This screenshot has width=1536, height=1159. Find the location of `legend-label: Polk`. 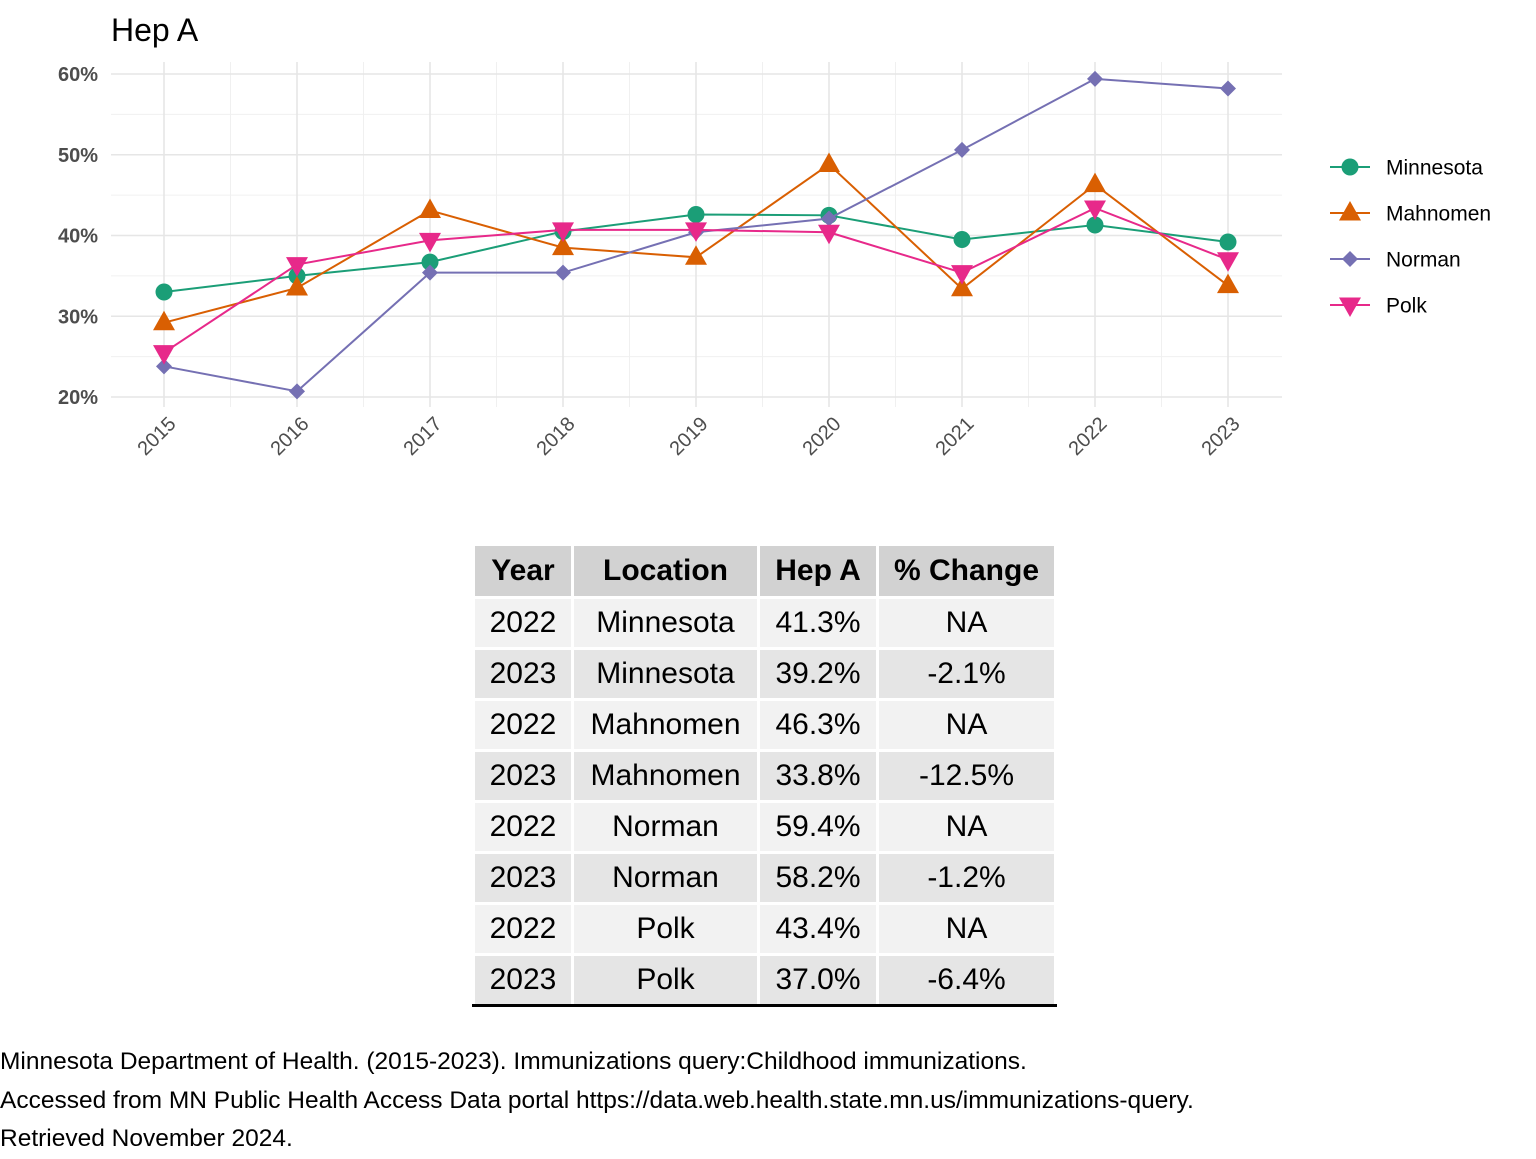

legend-label: Polk is located at coordinates (1406, 306).